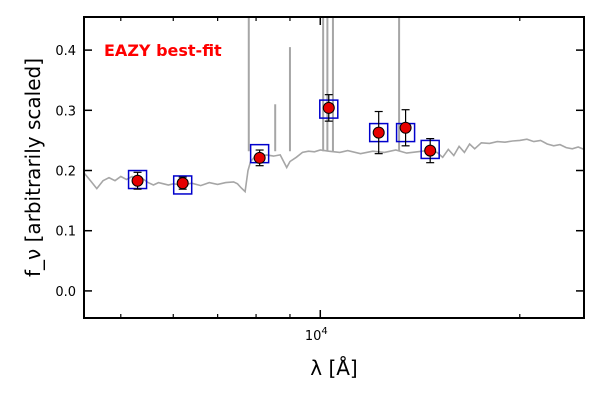 The width and height of the screenshot is (600, 400). I want to click on y-tick-label: 0.0, so click(65, 292).